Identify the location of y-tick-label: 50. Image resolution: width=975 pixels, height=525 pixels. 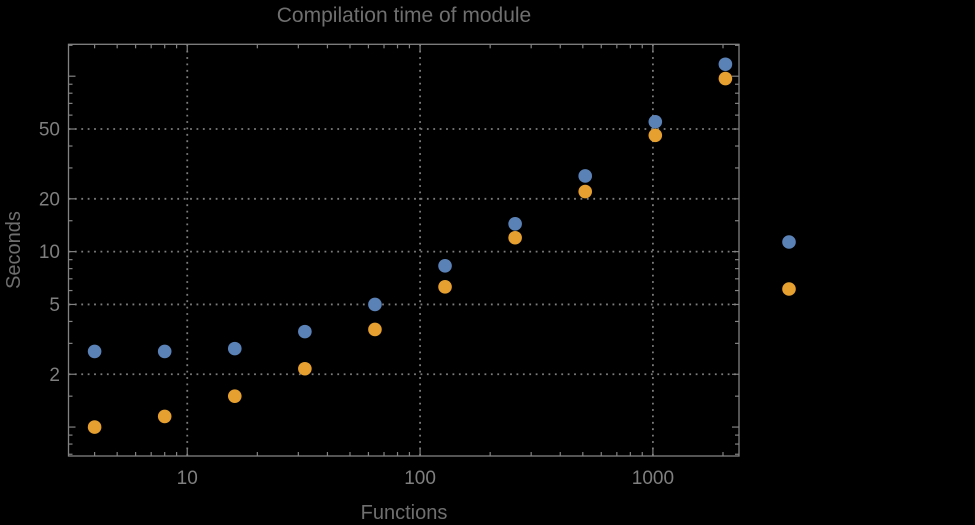
(49, 130).